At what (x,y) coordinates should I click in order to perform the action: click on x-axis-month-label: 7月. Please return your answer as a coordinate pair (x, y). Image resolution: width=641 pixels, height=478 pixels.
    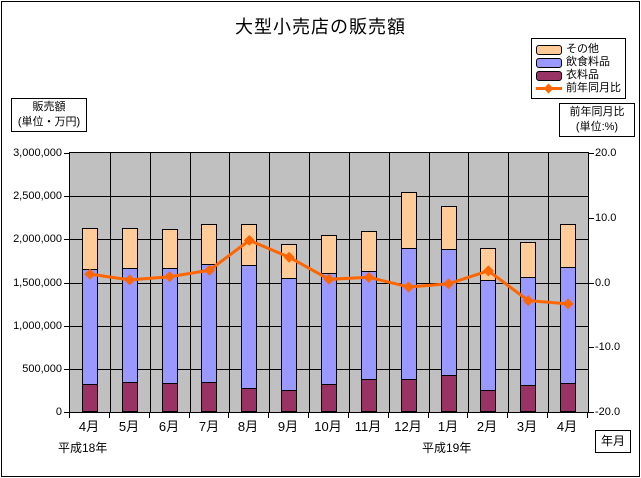
    Looking at the image, I should click on (209, 426).